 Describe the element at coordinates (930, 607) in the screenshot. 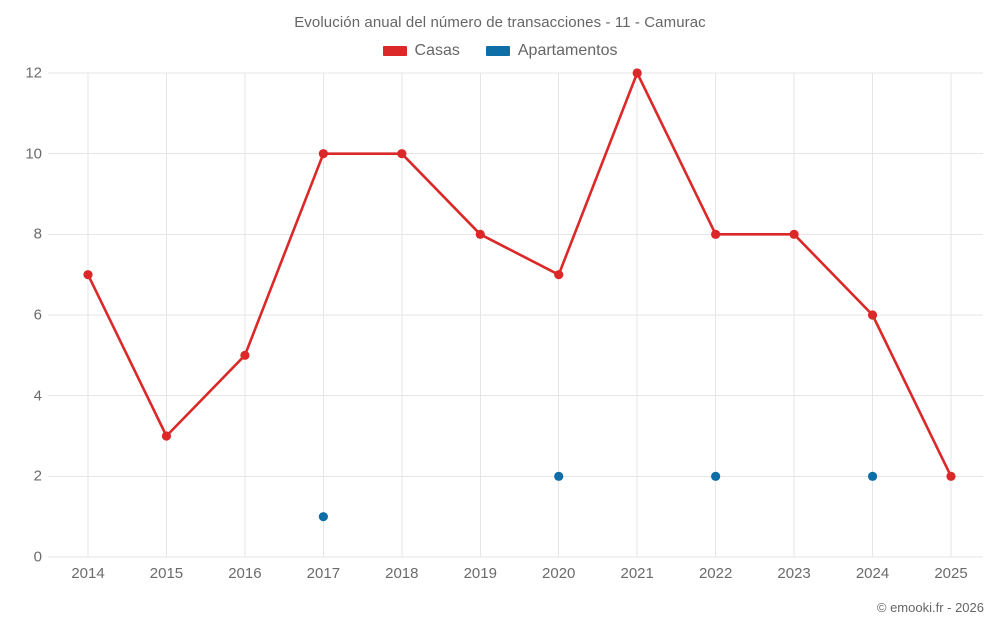

I see `footer-credit: © emooki.fr - 2026` at that location.